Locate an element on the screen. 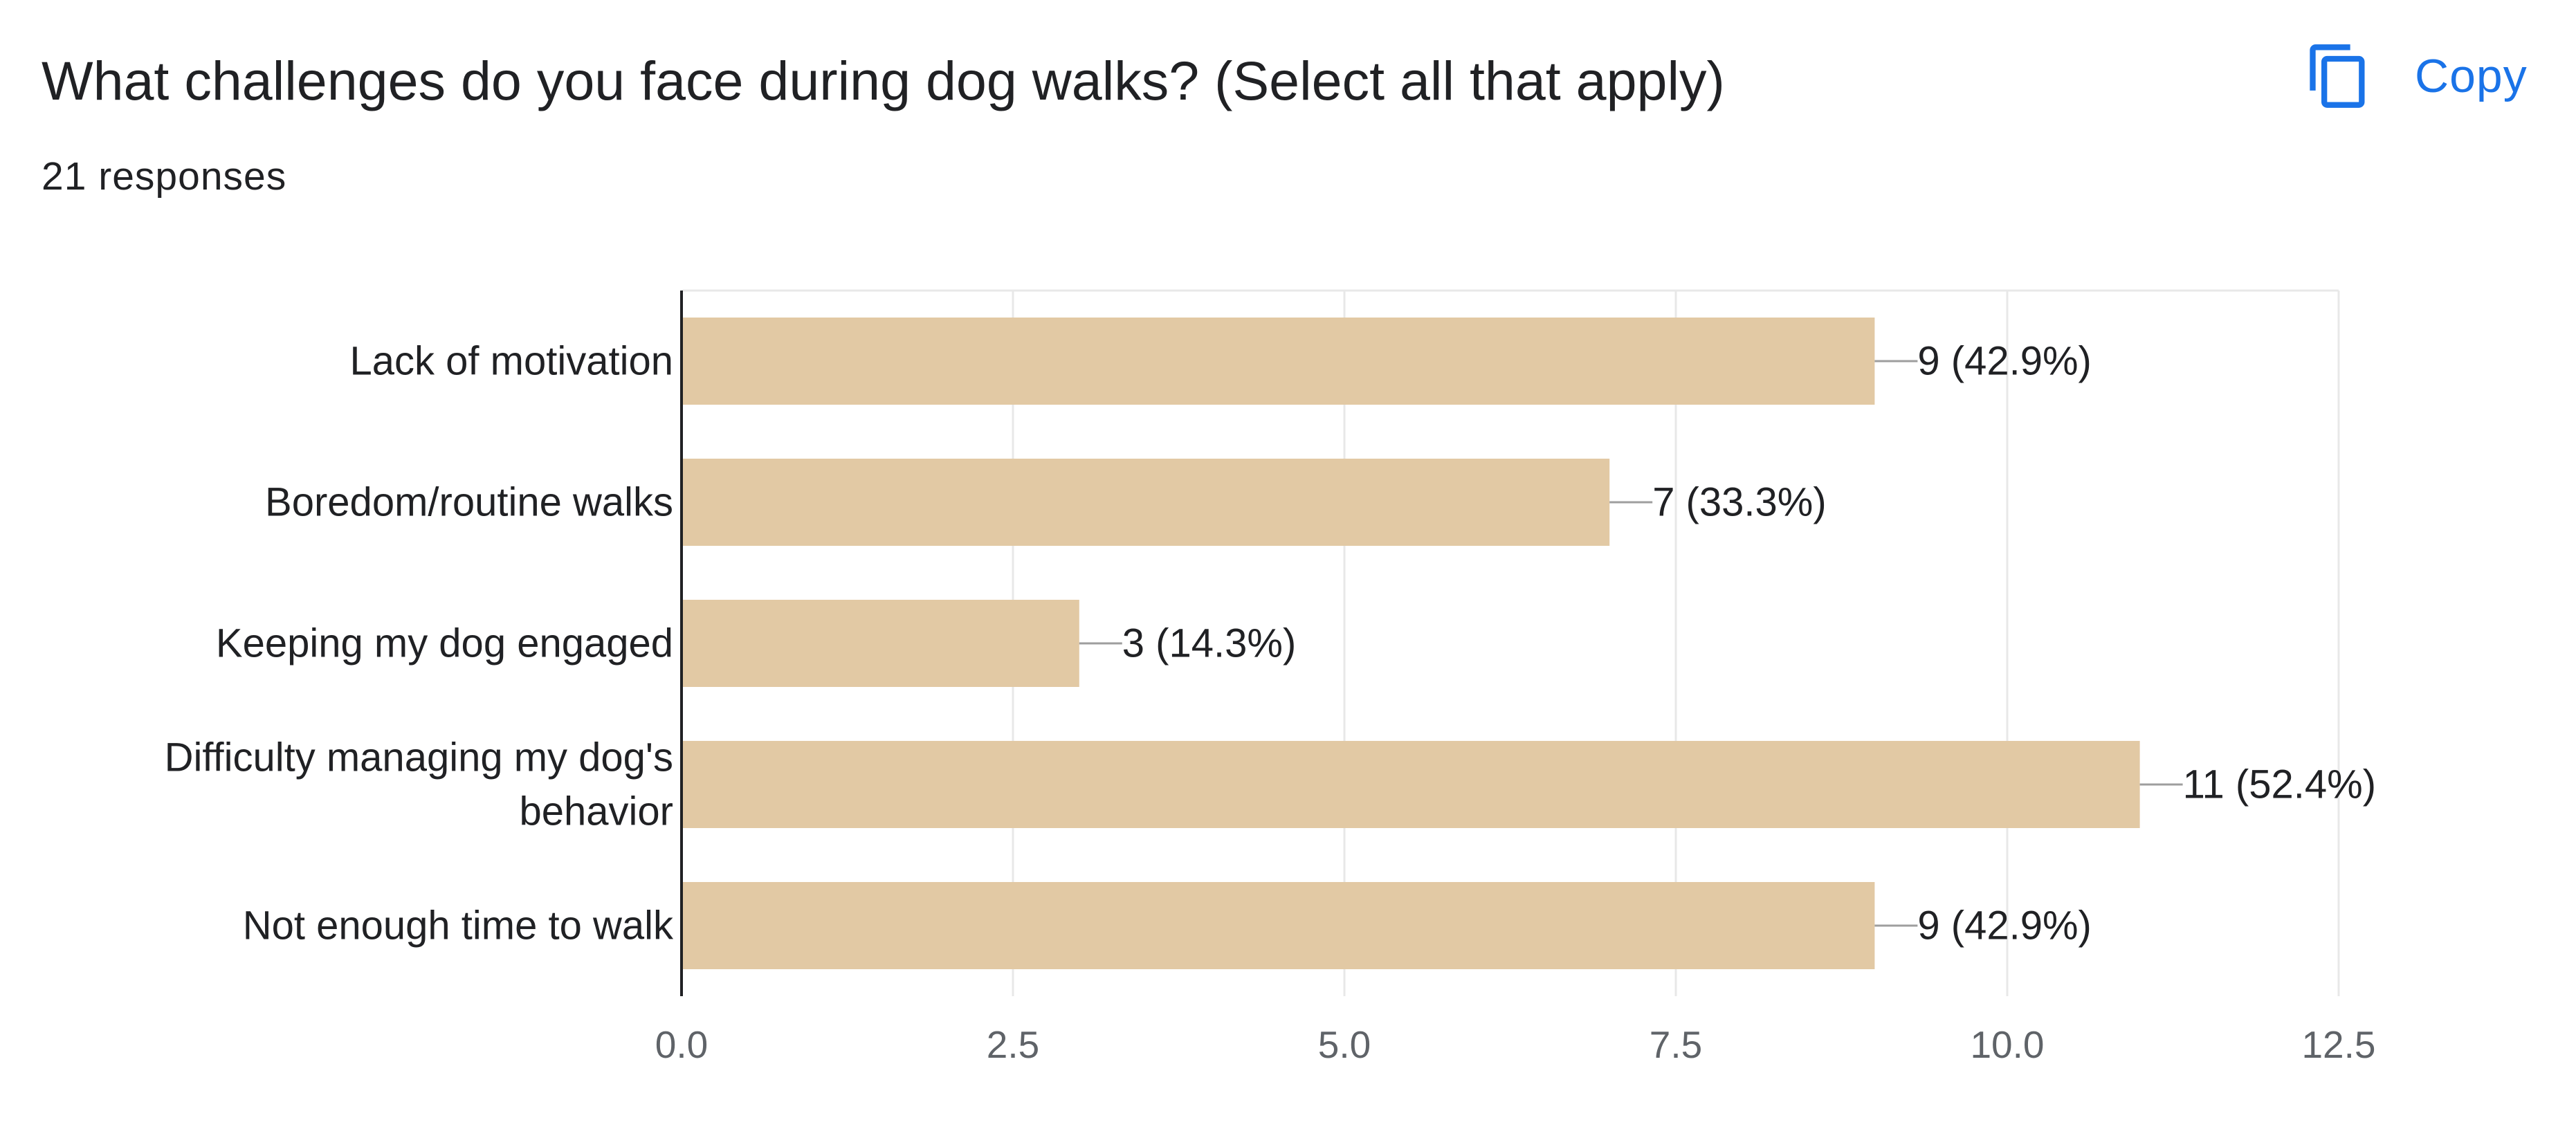  category-label: Keeping my dog engaged is located at coordinates (444, 643).